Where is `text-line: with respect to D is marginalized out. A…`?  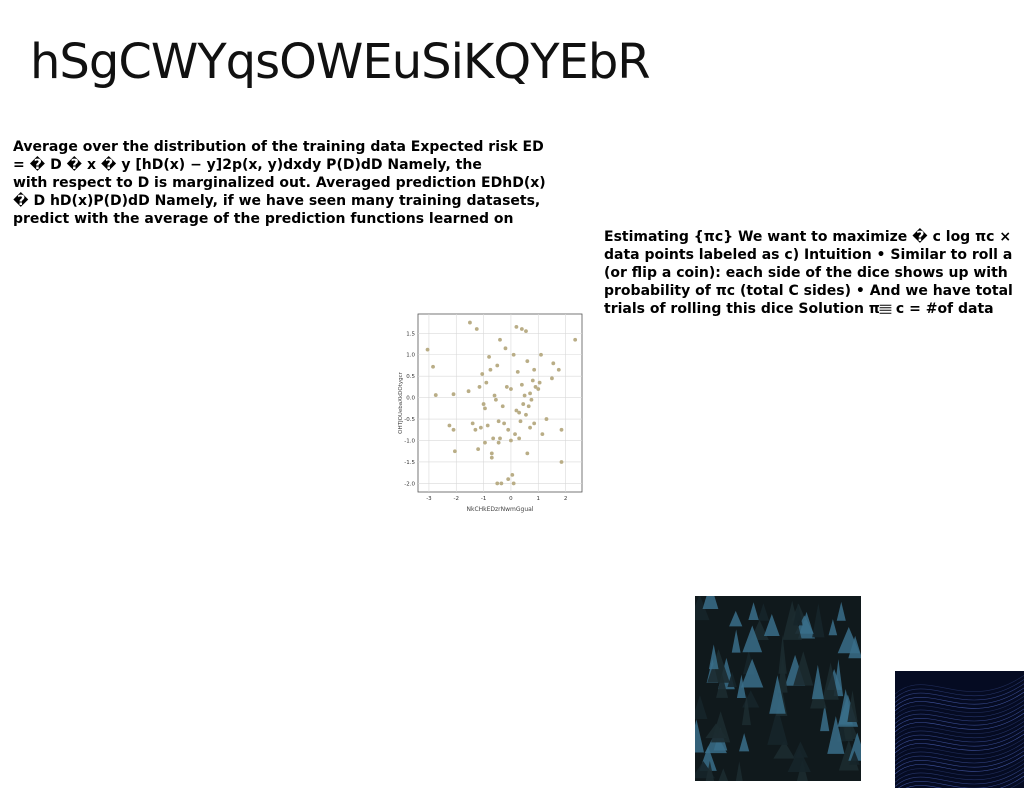 text-line: with respect to D is marginalized out. A… is located at coordinates (279, 183).